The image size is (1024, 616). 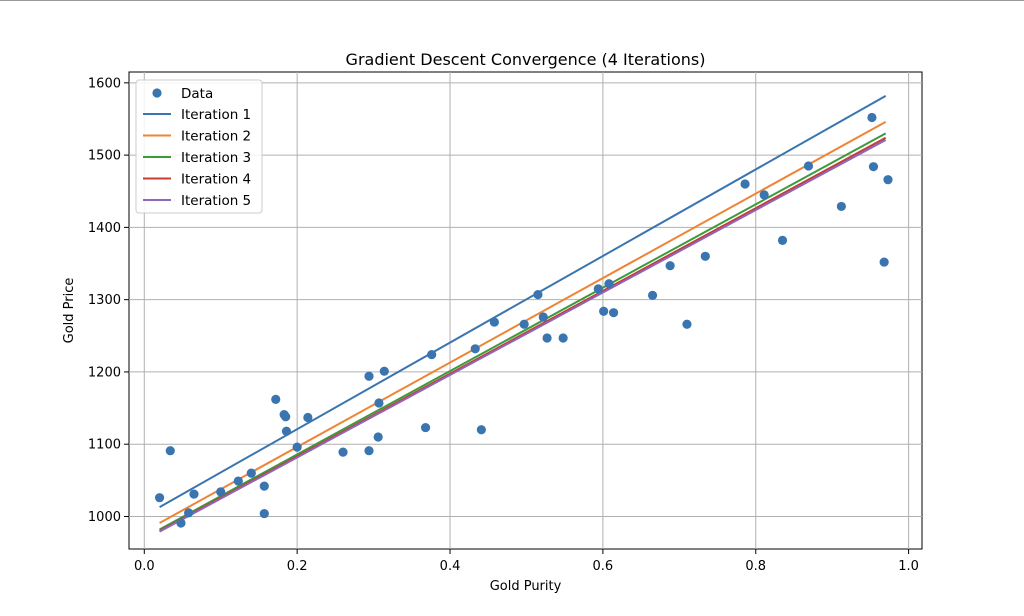 I want to click on legend-label: Iteration 4, so click(x=216, y=180).